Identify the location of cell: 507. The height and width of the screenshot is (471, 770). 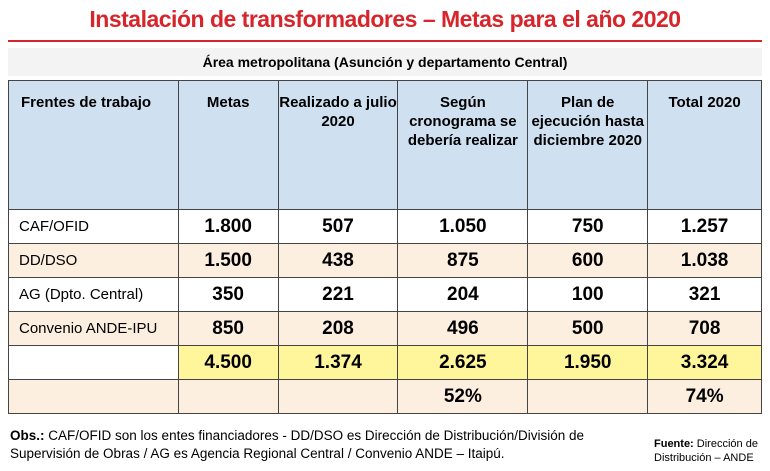
(338, 226).